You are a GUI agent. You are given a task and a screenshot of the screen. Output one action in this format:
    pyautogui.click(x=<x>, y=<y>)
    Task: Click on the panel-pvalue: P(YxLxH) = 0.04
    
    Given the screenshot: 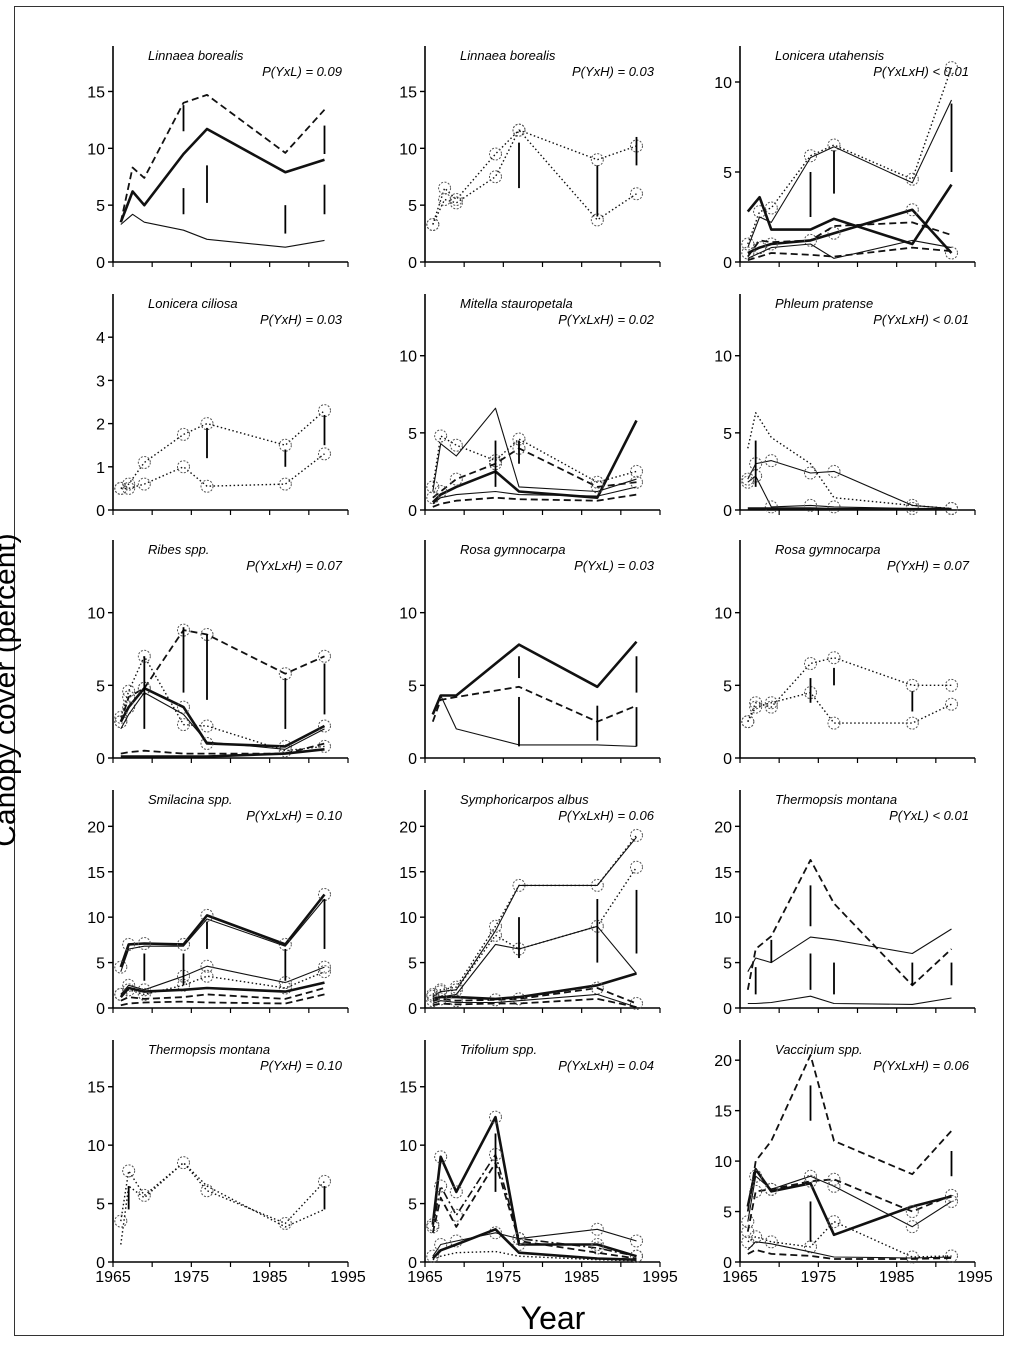 What is the action you would take?
    pyautogui.click(x=606, y=1065)
    